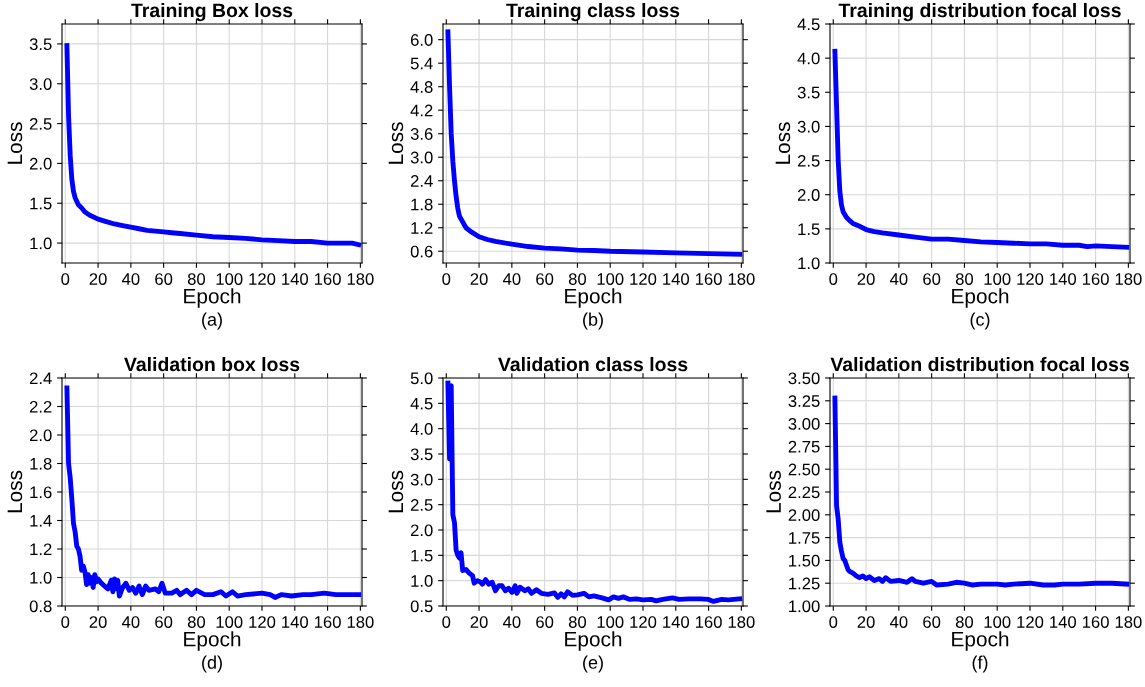  I want to click on chart-title: Validation box loss, so click(212, 364).